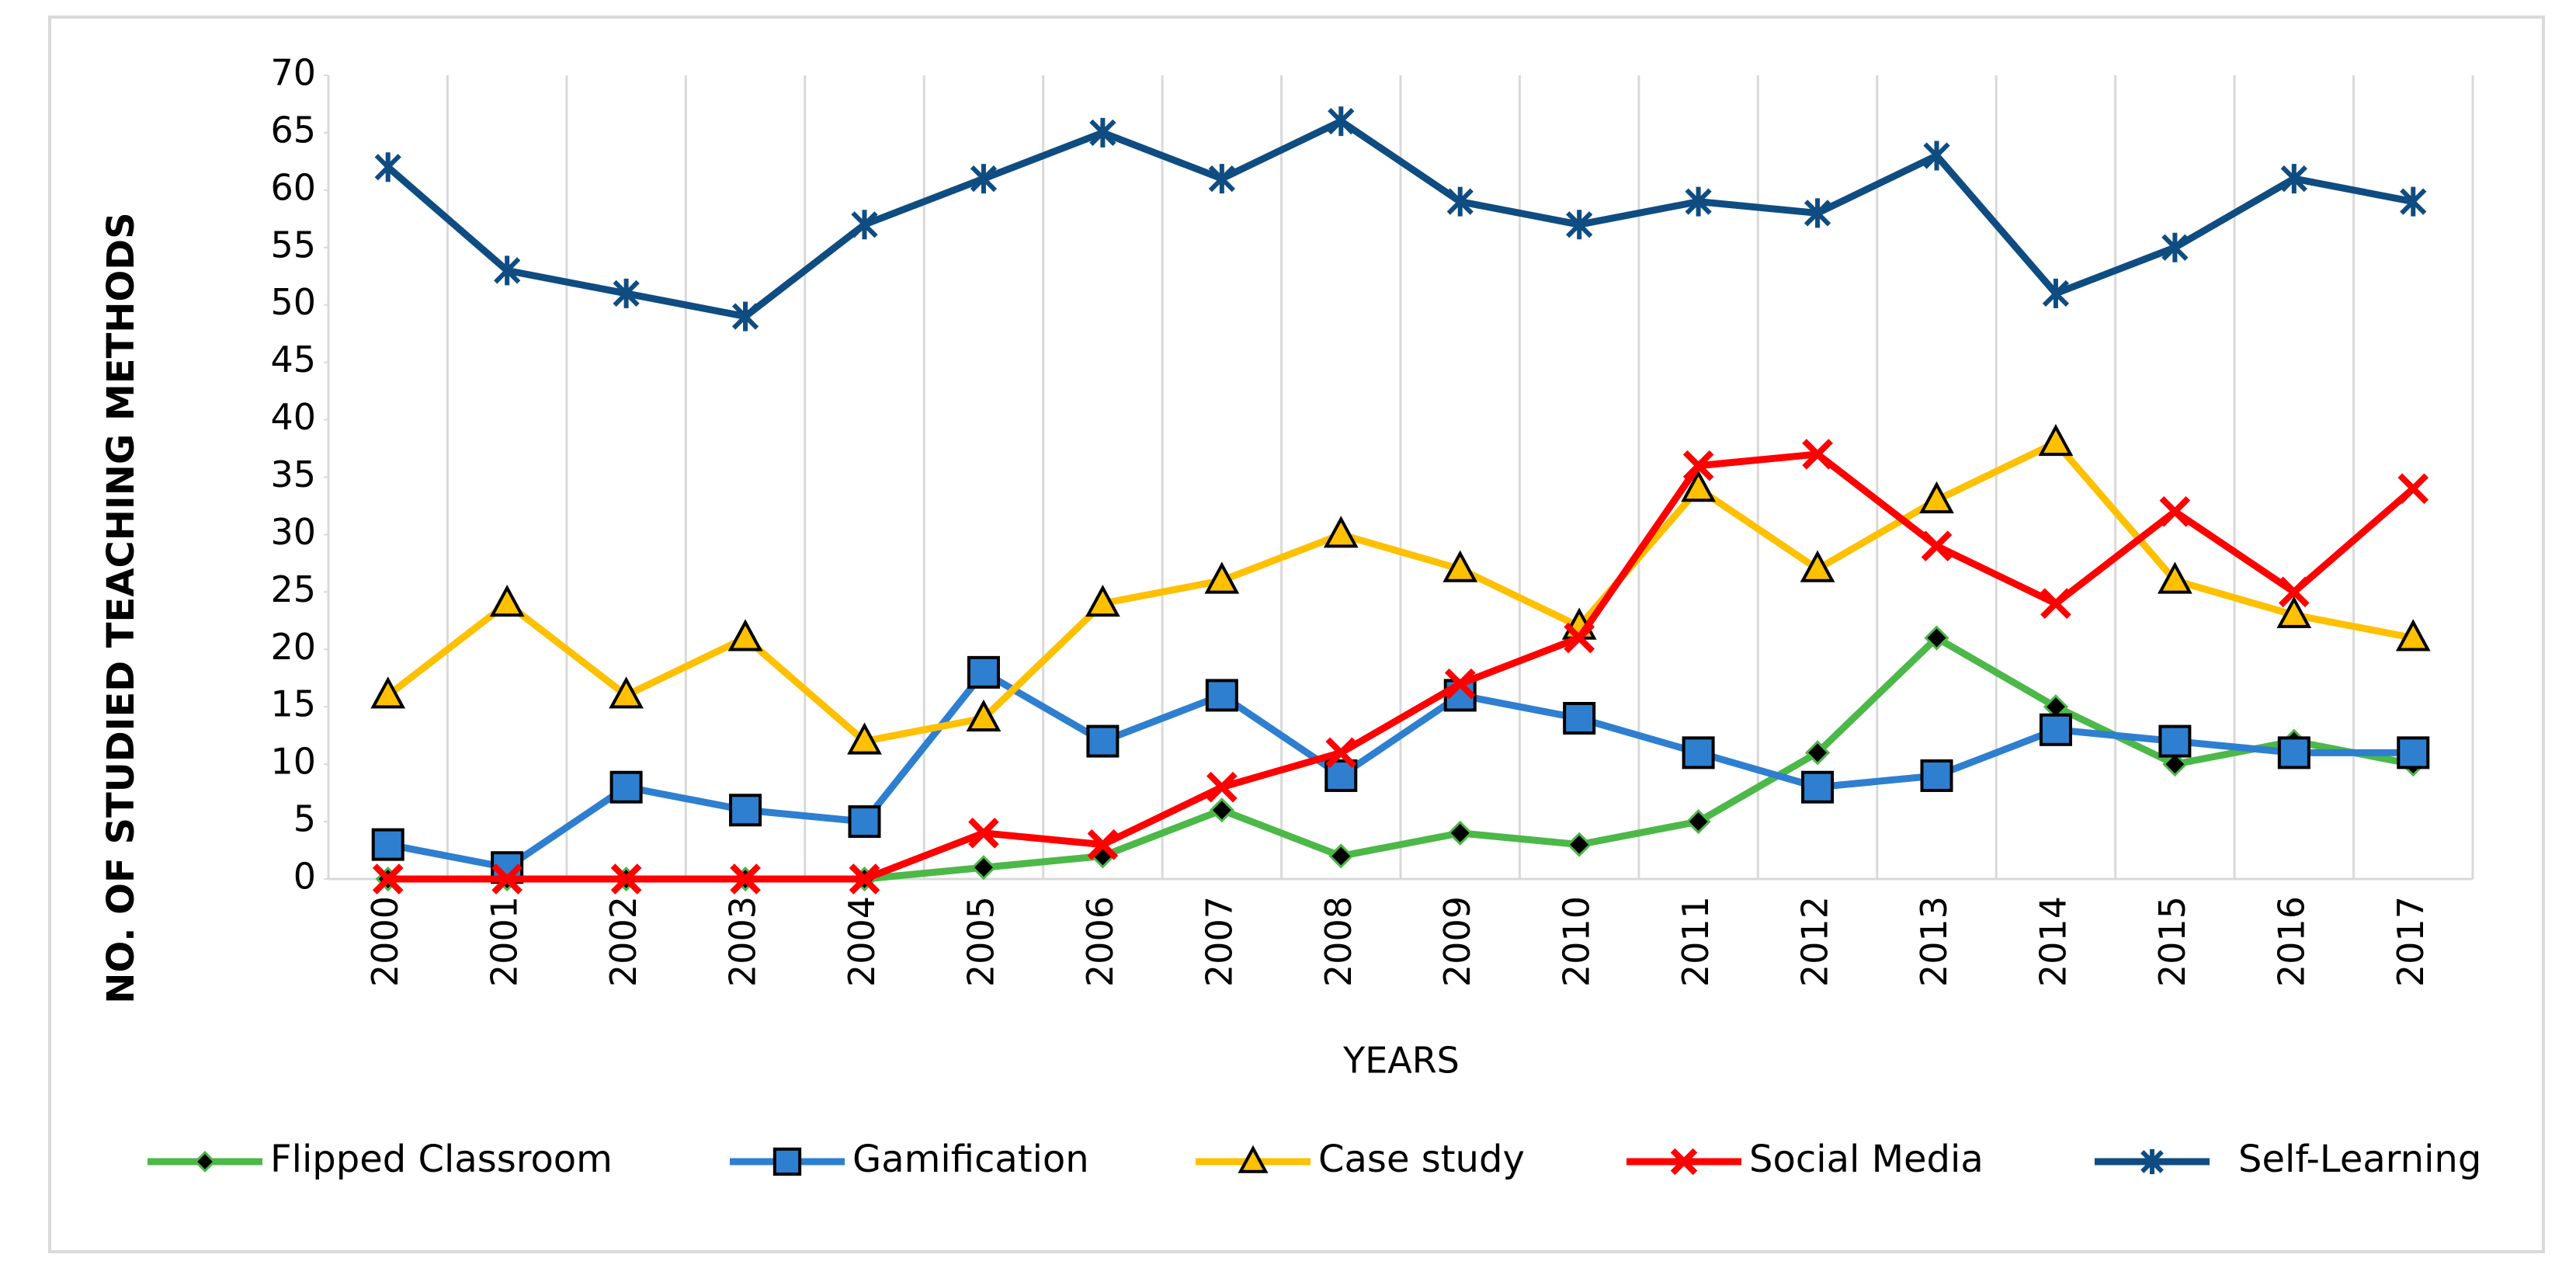  Describe the element at coordinates (2359, 1159) in the screenshot. I see `legend-label: Self-Learning` at that location.